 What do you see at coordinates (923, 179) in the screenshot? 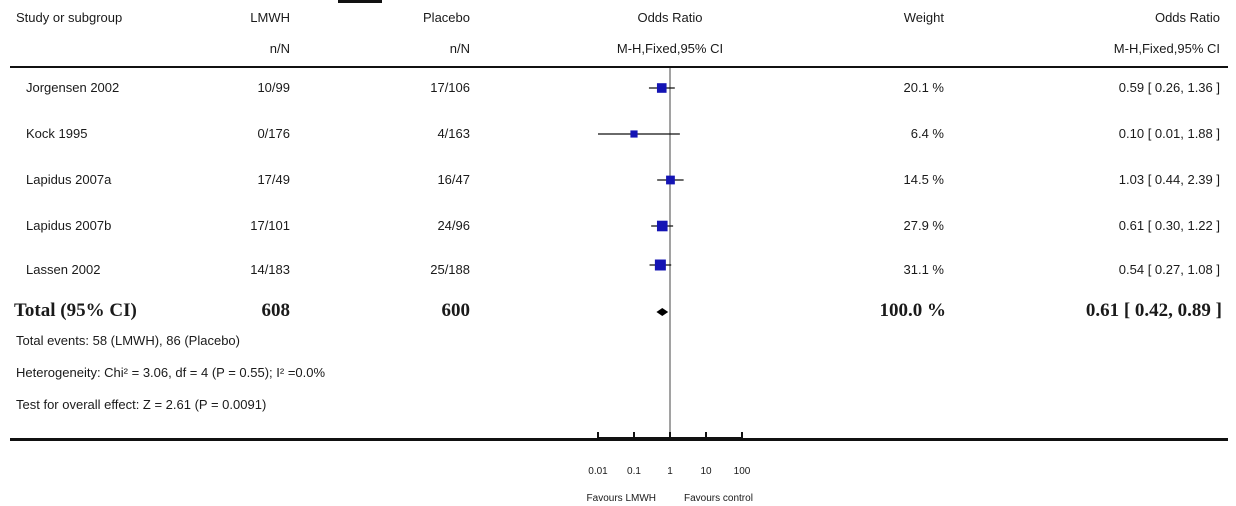
I see `study-weight: 14.5 %` at bounding box center [923, 179].